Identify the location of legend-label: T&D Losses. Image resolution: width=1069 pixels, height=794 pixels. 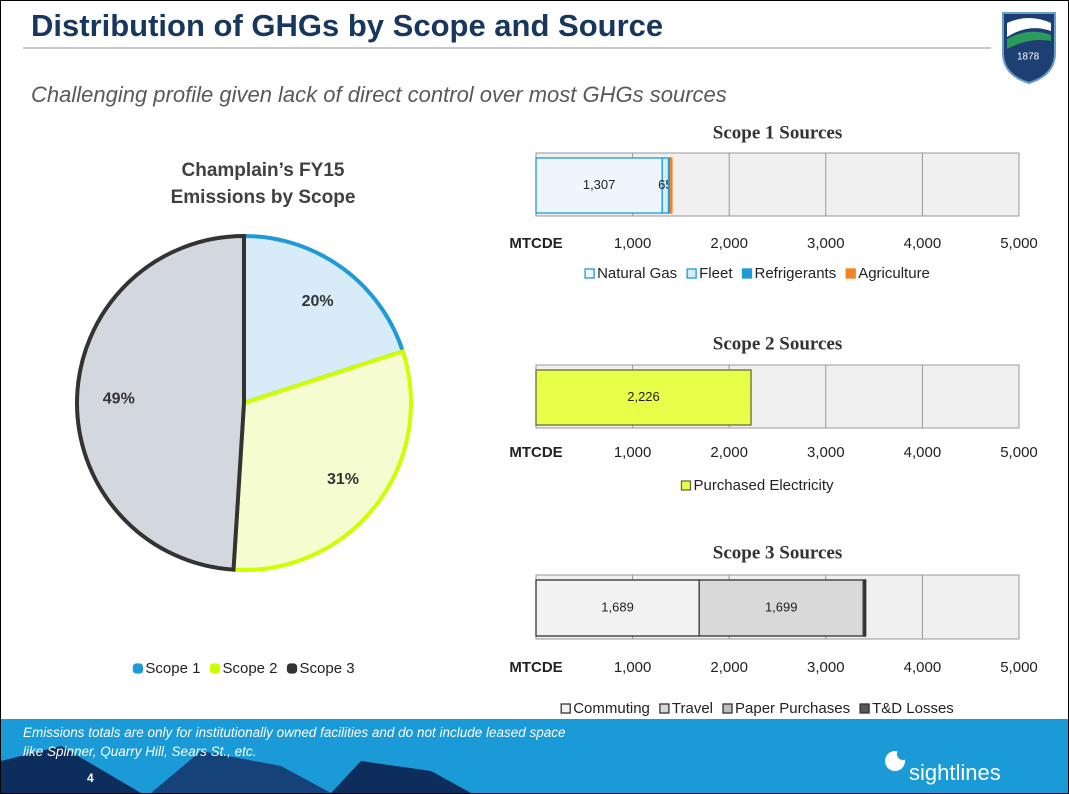
(913, 708).